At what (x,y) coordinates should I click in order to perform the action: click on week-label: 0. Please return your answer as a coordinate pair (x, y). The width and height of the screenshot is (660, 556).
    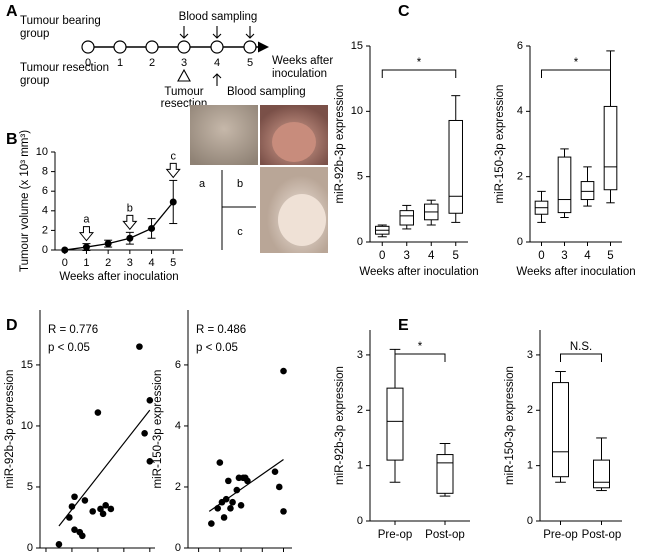
    Looking at the image, I should click on (88, 63).